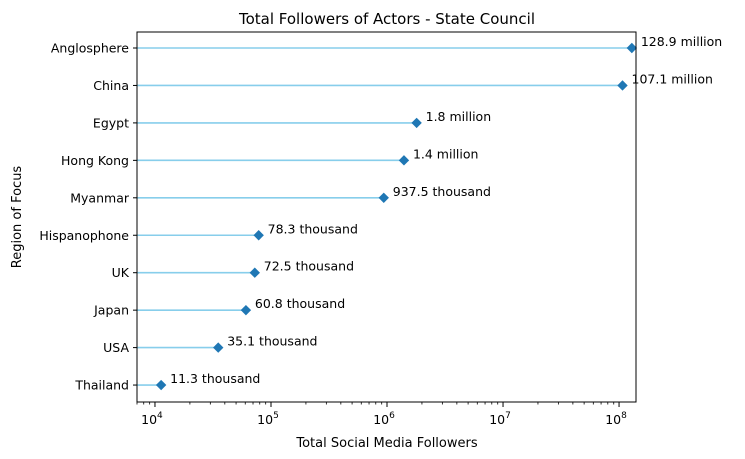 This screenshot has width=745, height=459. I want to click on lollipop-row: 60.8 thousand, so click(241, 306).